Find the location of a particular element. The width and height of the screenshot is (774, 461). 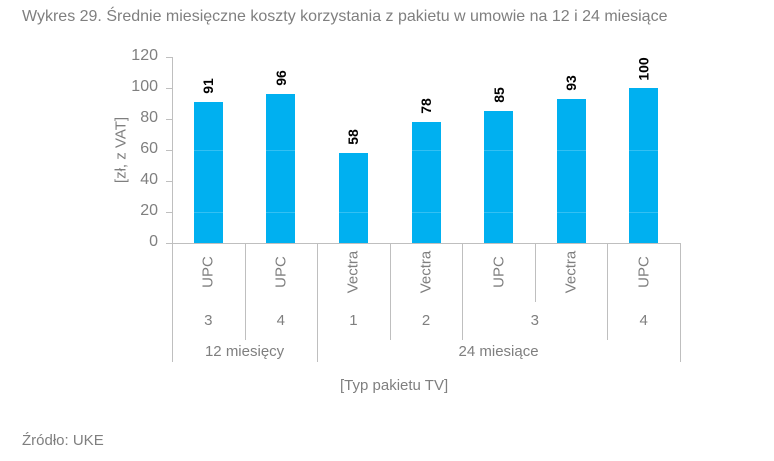

y-tick-label: 40 is located at coordinates (149, 179).